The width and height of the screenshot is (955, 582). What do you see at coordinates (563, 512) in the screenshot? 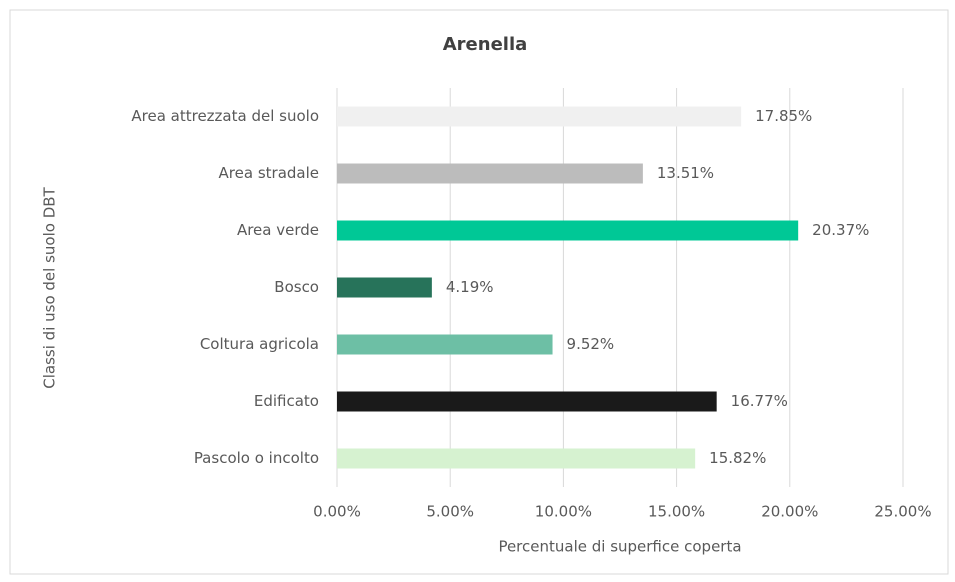
I see `x-tick-label: 10.00%` at bounding box center [563, 512].